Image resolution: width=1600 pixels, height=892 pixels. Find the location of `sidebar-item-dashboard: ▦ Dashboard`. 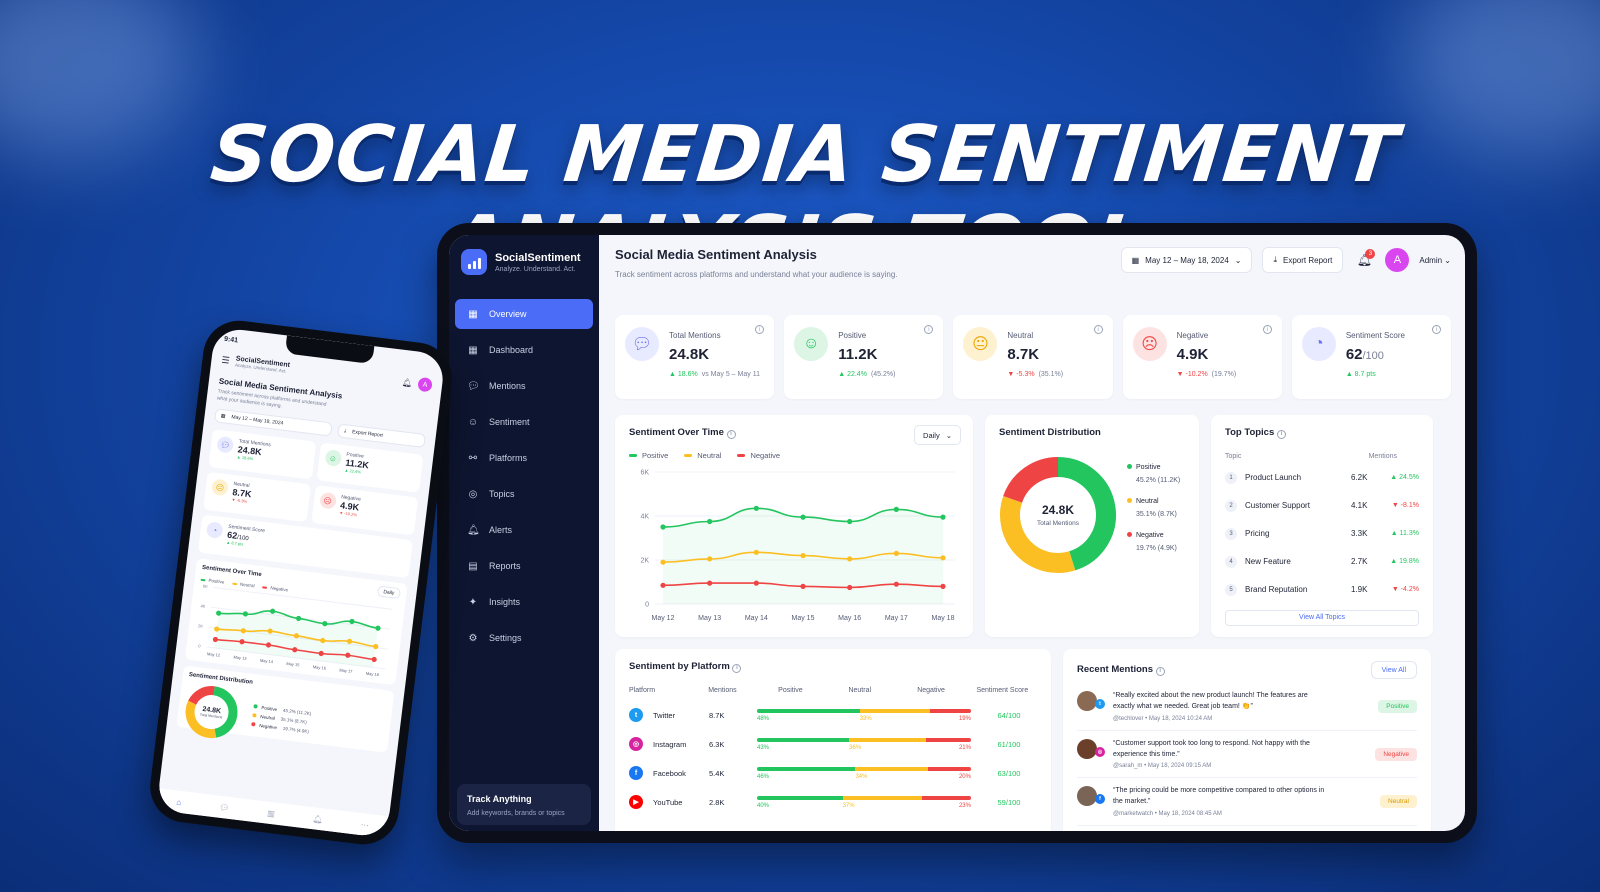

sidebar-item-dashboard: ▦ Dashboard is located at coordinates (524, 350).